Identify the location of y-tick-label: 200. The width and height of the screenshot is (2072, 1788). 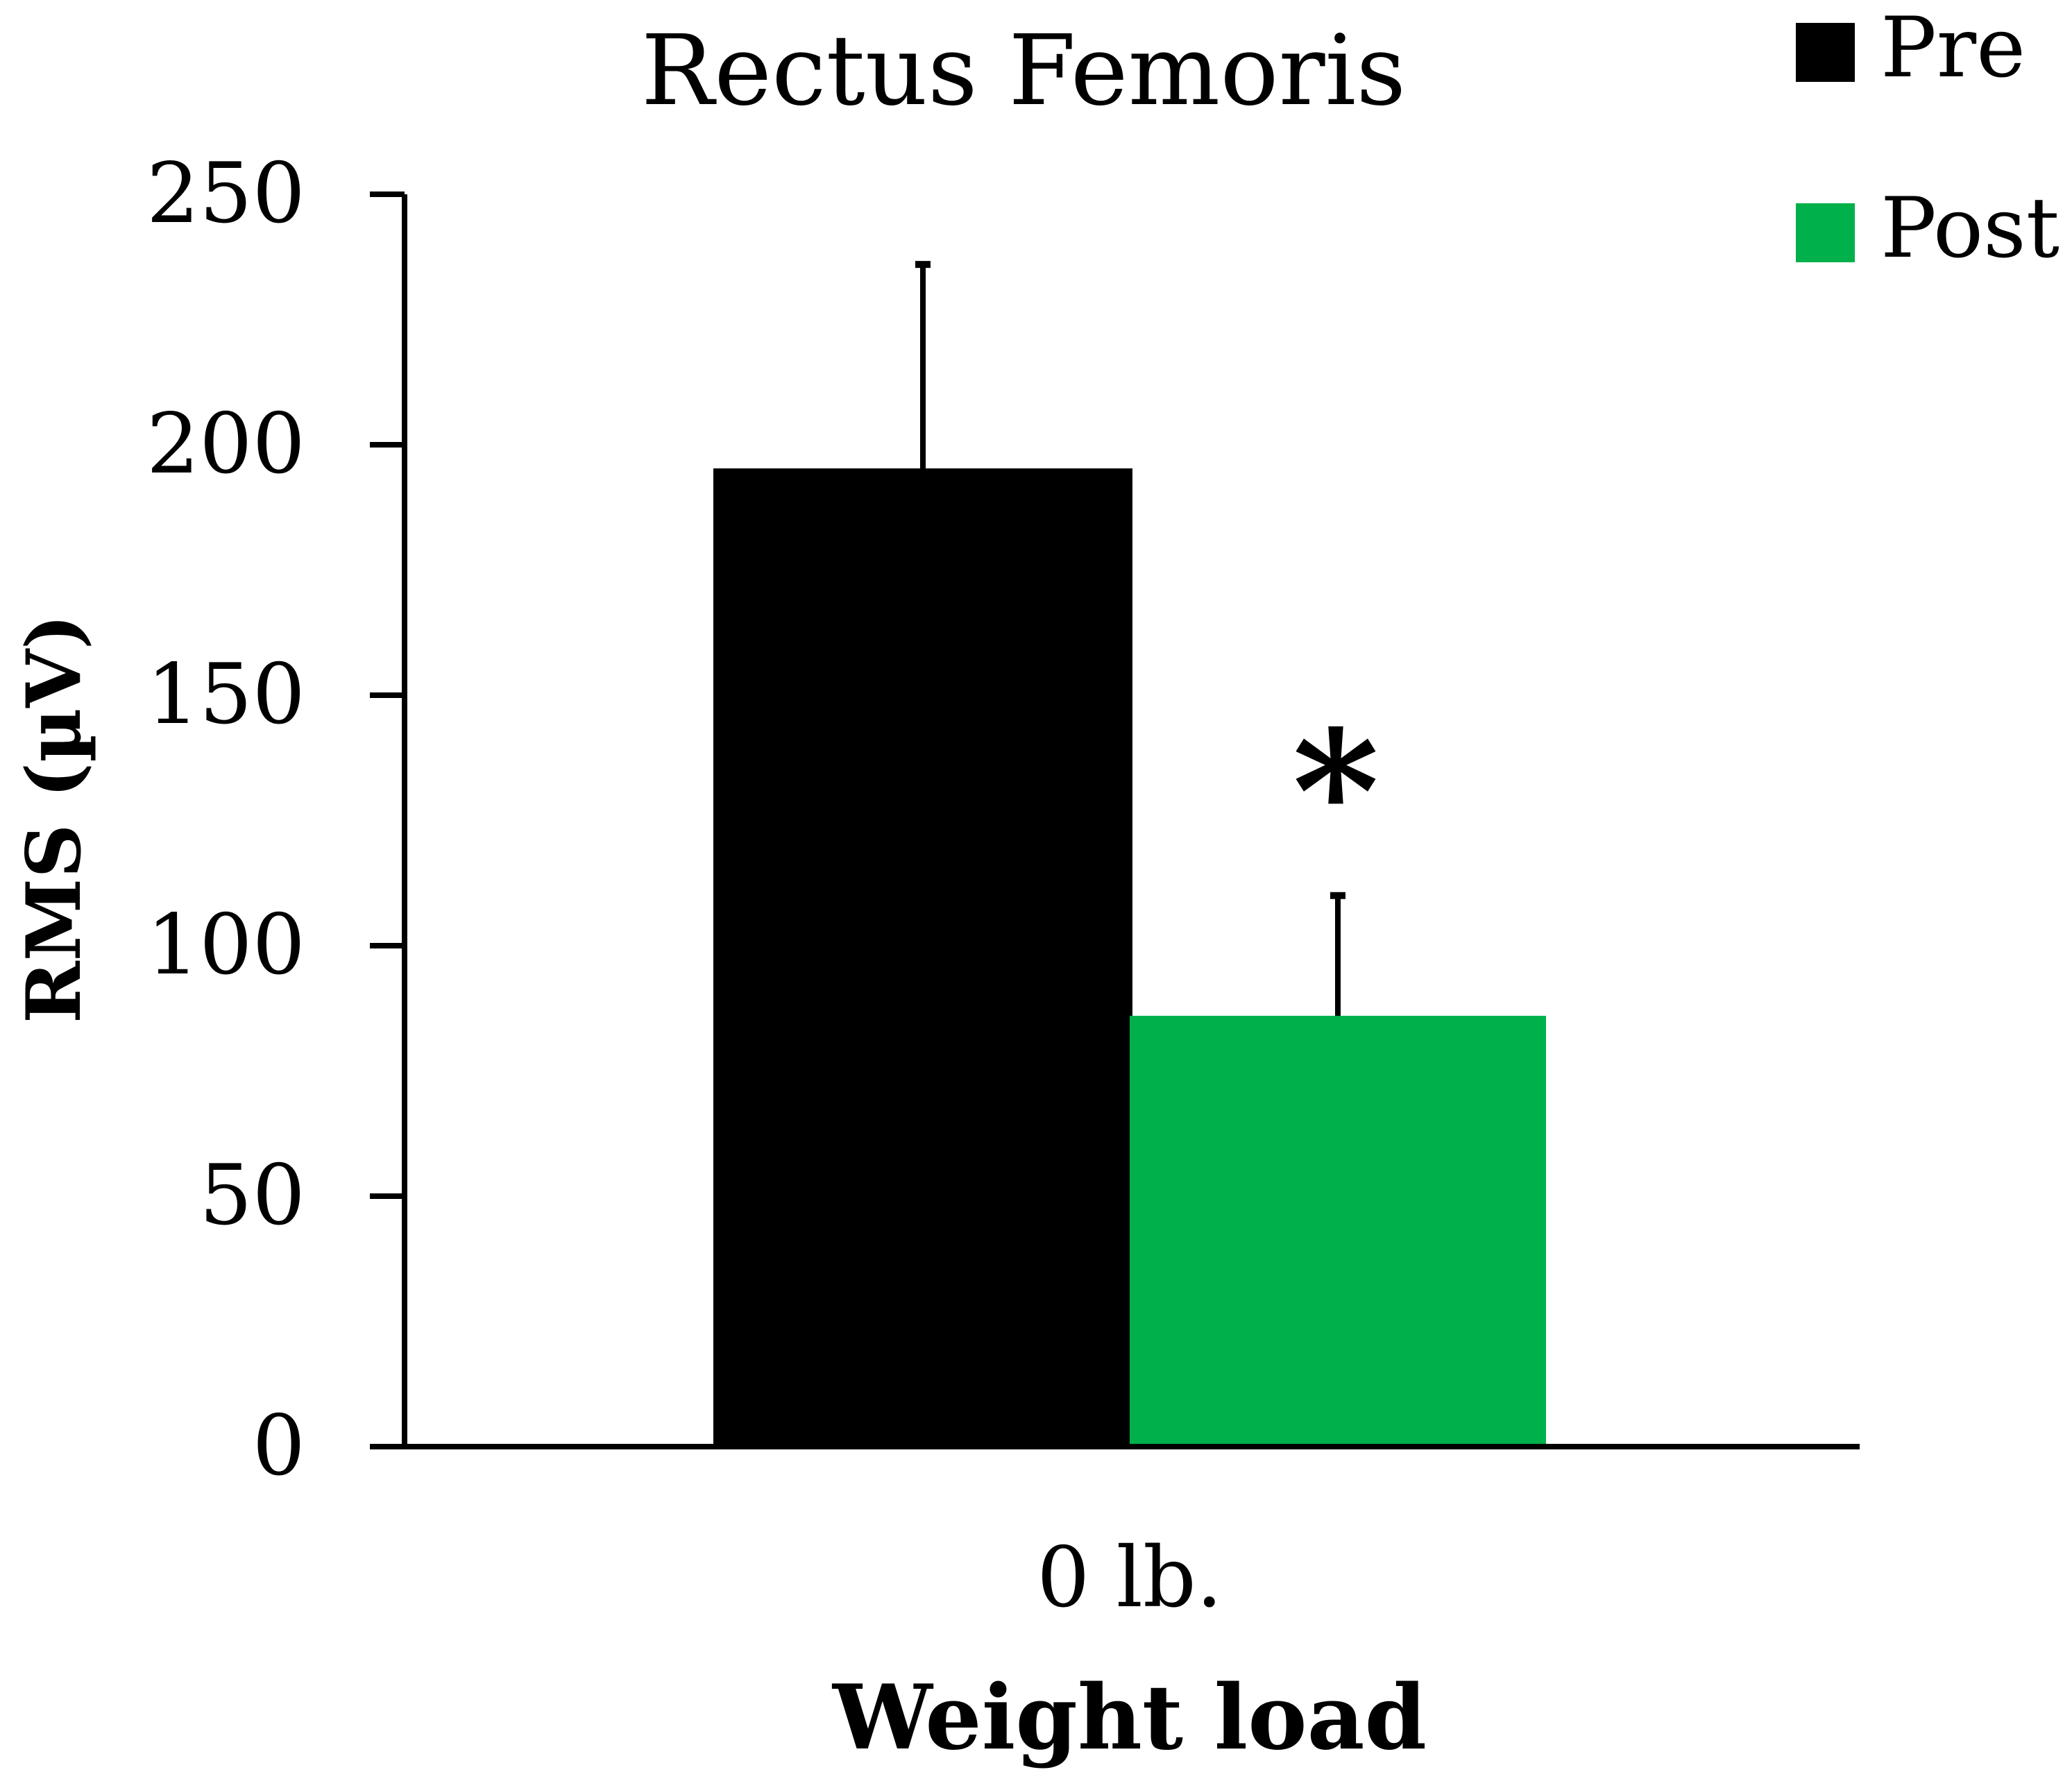
(225, 444).